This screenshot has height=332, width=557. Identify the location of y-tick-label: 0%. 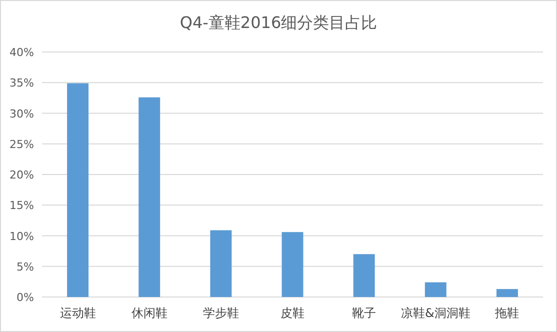
(25, 297).